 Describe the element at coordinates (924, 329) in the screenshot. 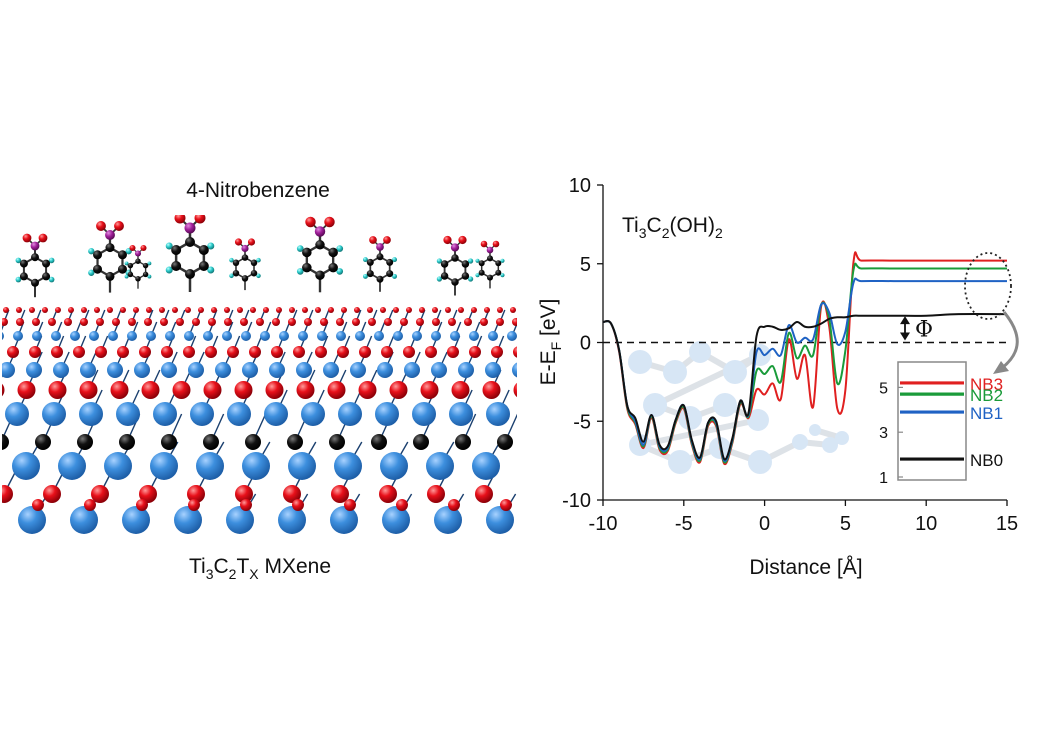

I see `phi-label: Φ` at that location.